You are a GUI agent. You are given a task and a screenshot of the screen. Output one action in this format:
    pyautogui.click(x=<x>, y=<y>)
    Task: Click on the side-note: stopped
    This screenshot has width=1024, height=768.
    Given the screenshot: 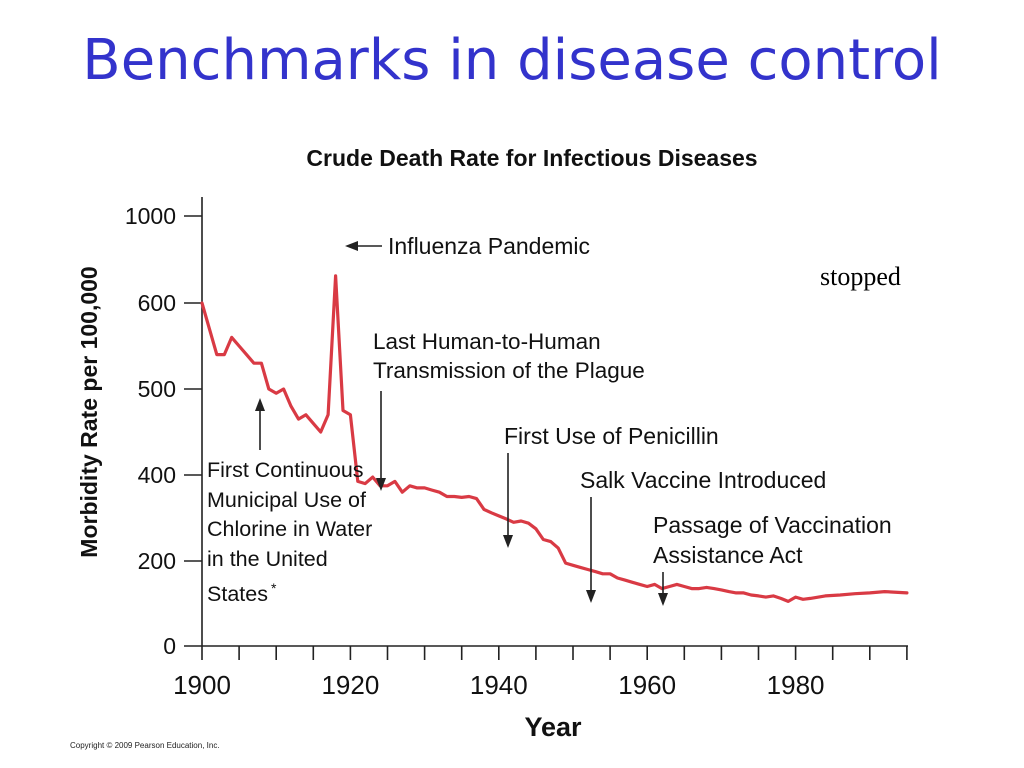 What is the action you would take?
    pyautogui.click(x=860, y=276)
    